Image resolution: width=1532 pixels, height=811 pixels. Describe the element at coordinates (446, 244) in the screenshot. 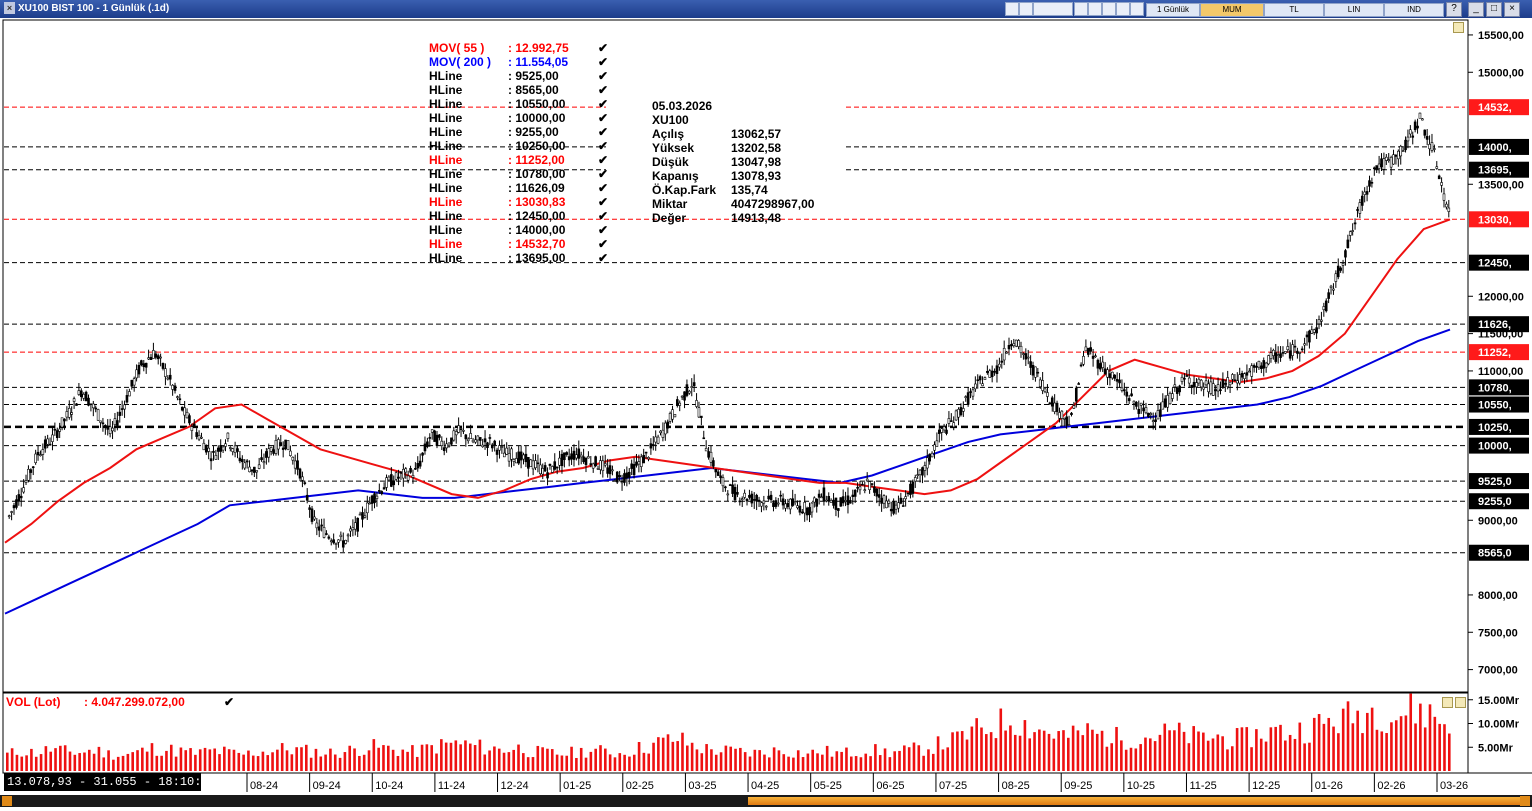

I see `legend-name: HLine` at that location.